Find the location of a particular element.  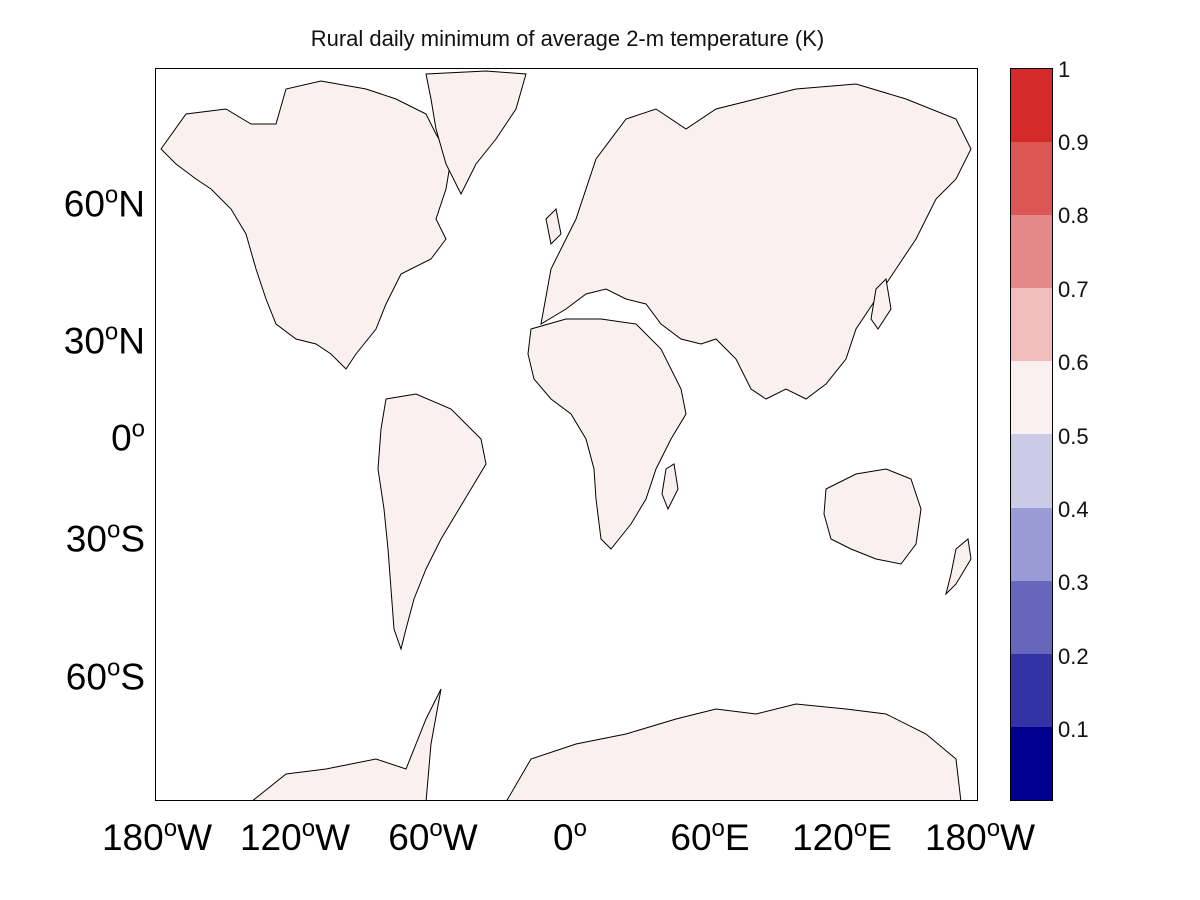

colorbar-label: 0.3 is located at coordinates (1073, 582).